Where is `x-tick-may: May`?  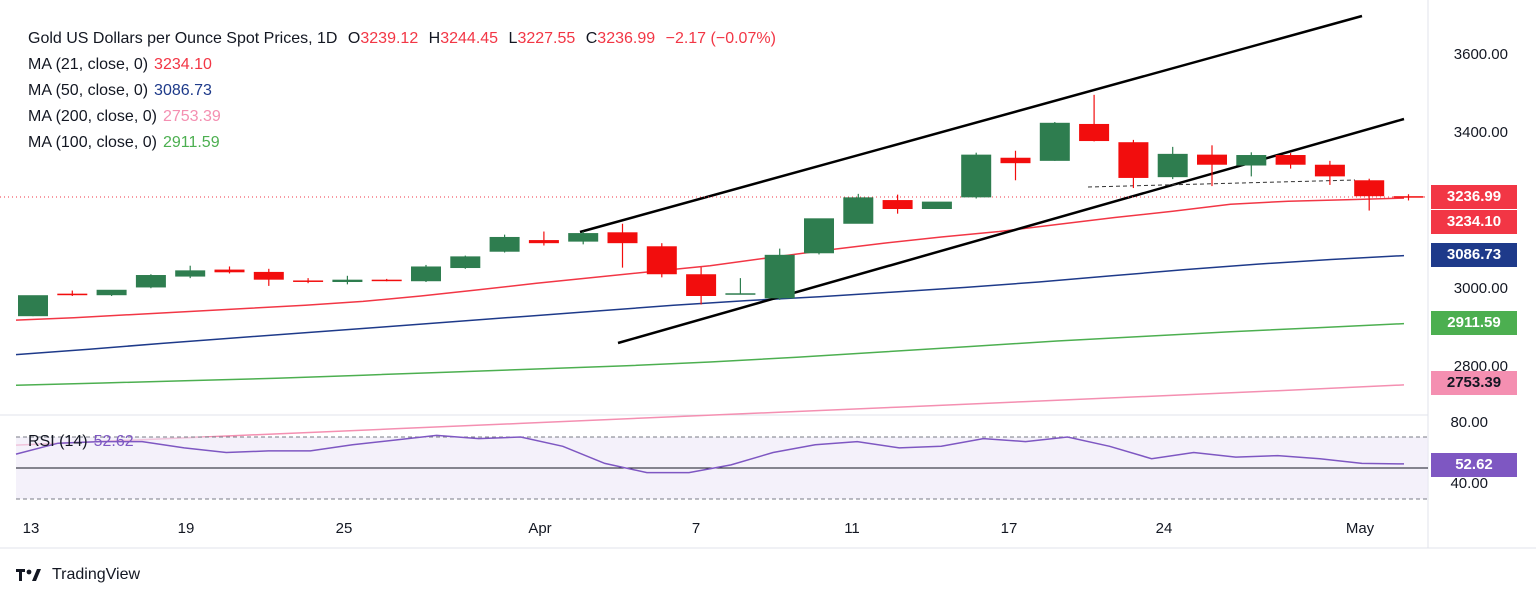
x-tick-may: May is located at coordinates (1360, 528).